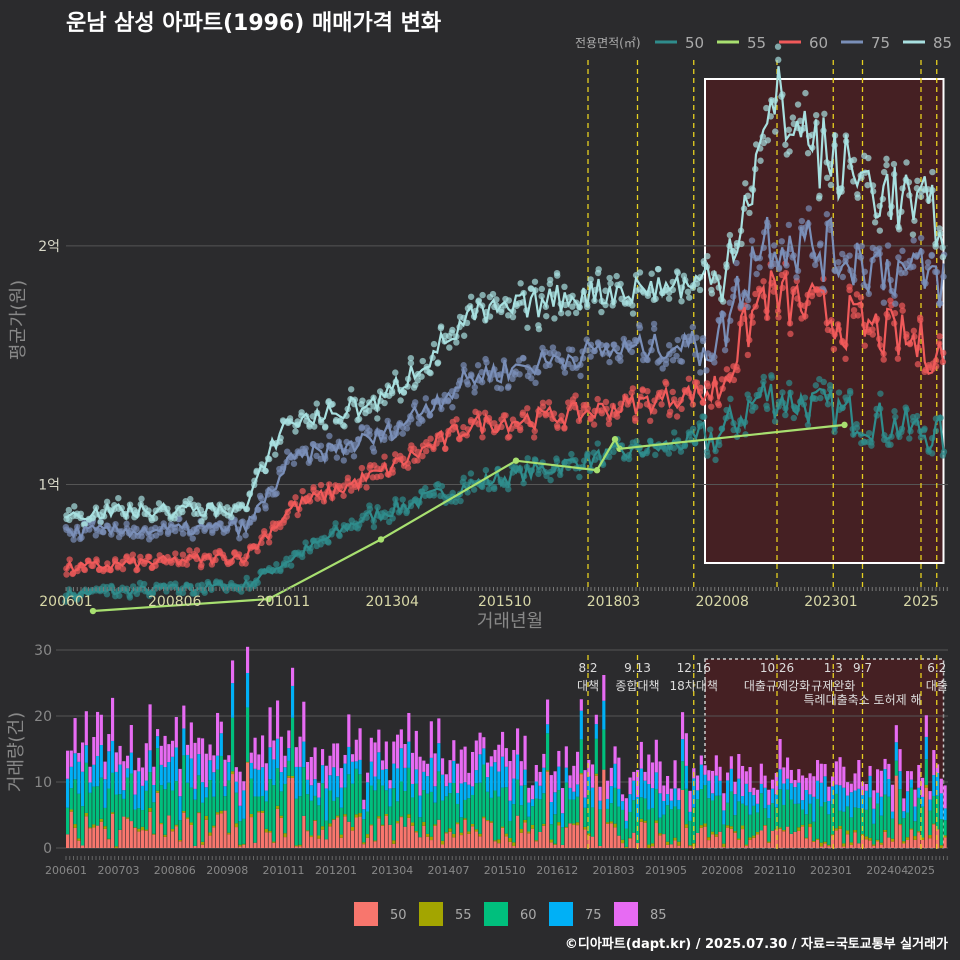 This screenshot has width=960, height=960. I want to click on policy-date: 10.26, so click(777, 668).